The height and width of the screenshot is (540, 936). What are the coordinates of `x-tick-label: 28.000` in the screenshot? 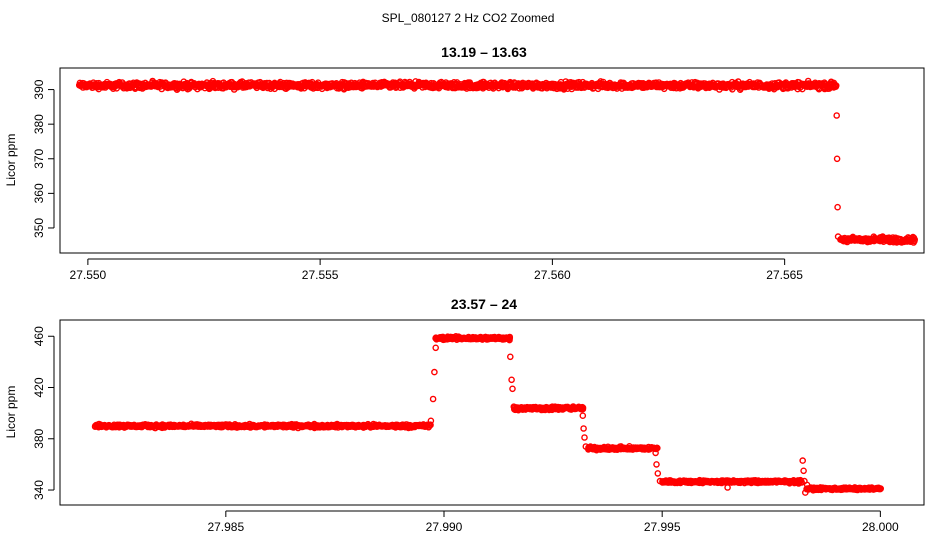 It's located at (880, 527).